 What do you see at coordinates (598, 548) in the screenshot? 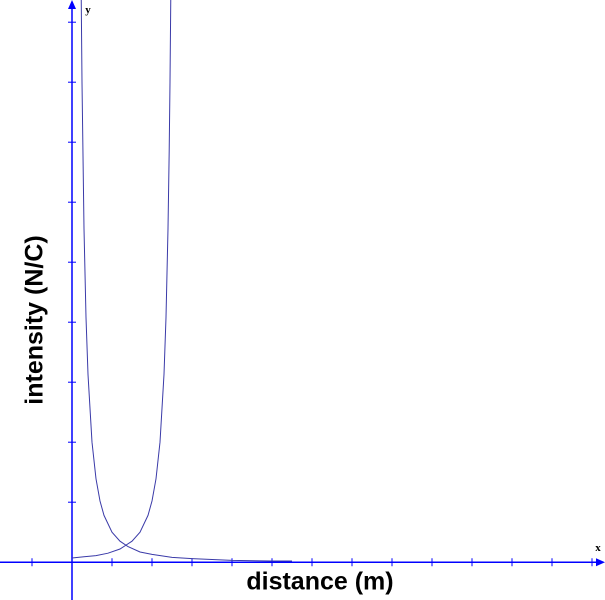
I see `x-axis-letter: x` at bounding box center [598, 548].